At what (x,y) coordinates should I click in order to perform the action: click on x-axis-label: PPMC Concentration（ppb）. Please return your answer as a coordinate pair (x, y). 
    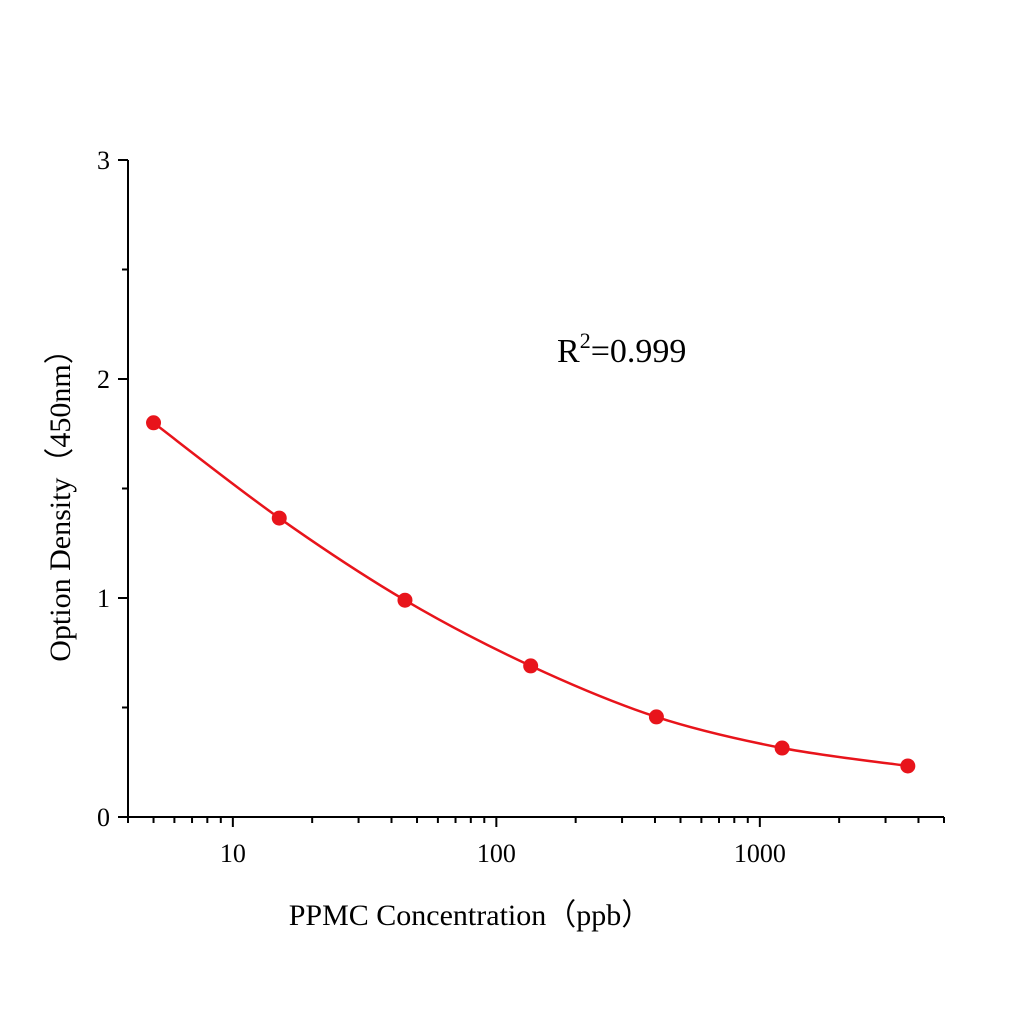
    Looking at the image, I should click on (470, 915).